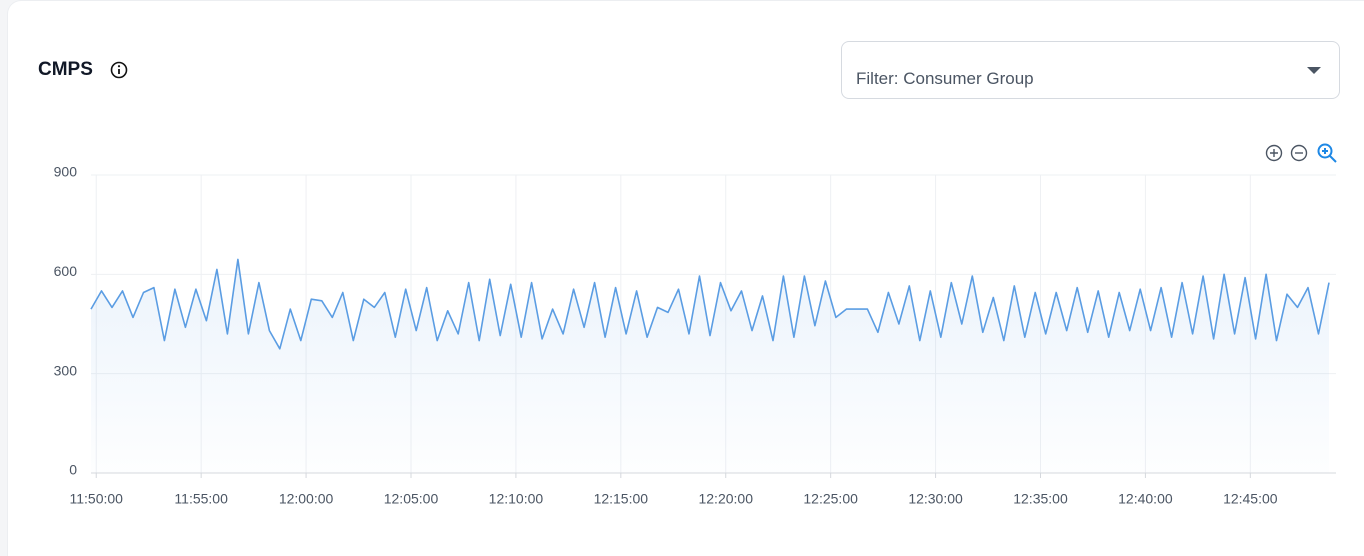  I want to click on x-tick-label: 12:15:00, so click(621, 499).